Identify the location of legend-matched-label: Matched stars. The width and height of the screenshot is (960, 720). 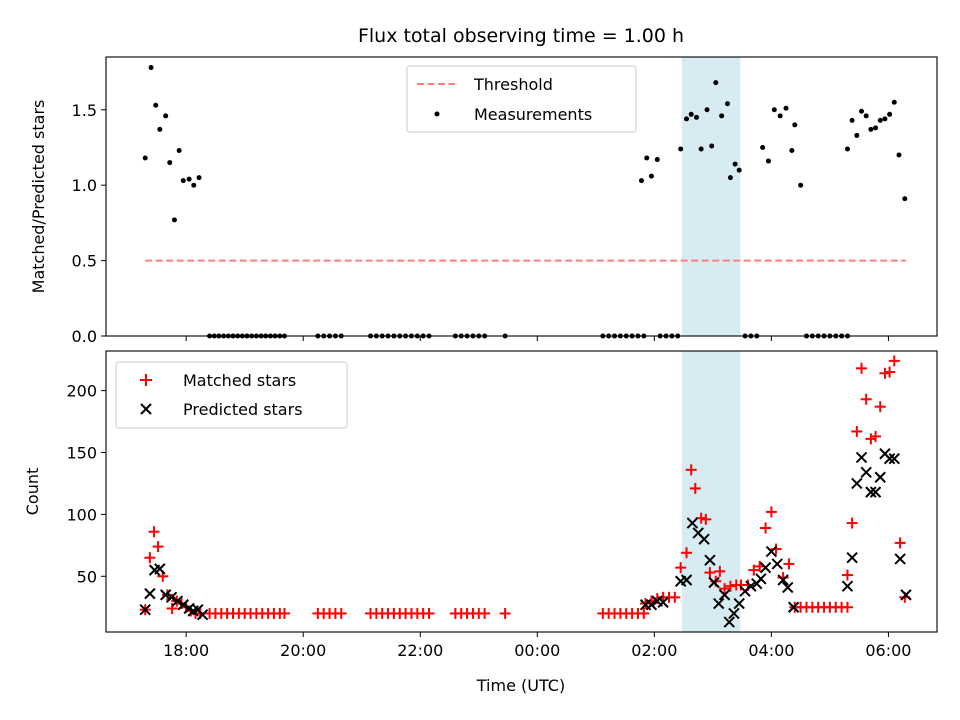
(239, 380).